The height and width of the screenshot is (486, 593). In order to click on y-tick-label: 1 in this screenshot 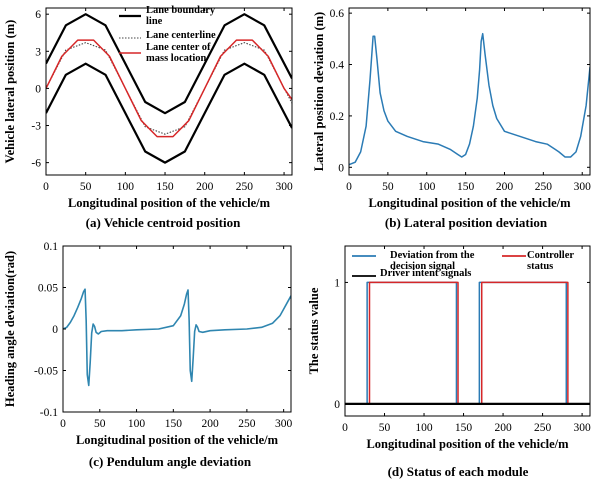, I will do `click(337, 283)`.